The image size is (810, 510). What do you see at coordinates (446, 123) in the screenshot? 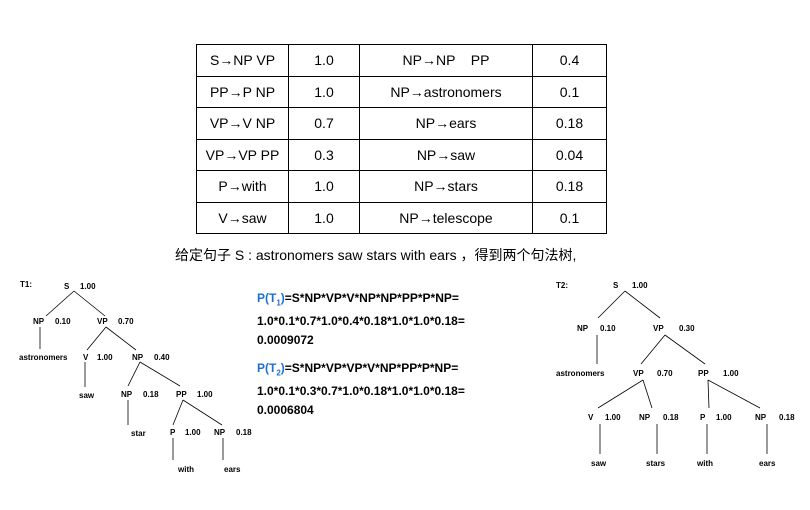
I see `rule-cell: NP→ears` at bounding box center [446, 123].